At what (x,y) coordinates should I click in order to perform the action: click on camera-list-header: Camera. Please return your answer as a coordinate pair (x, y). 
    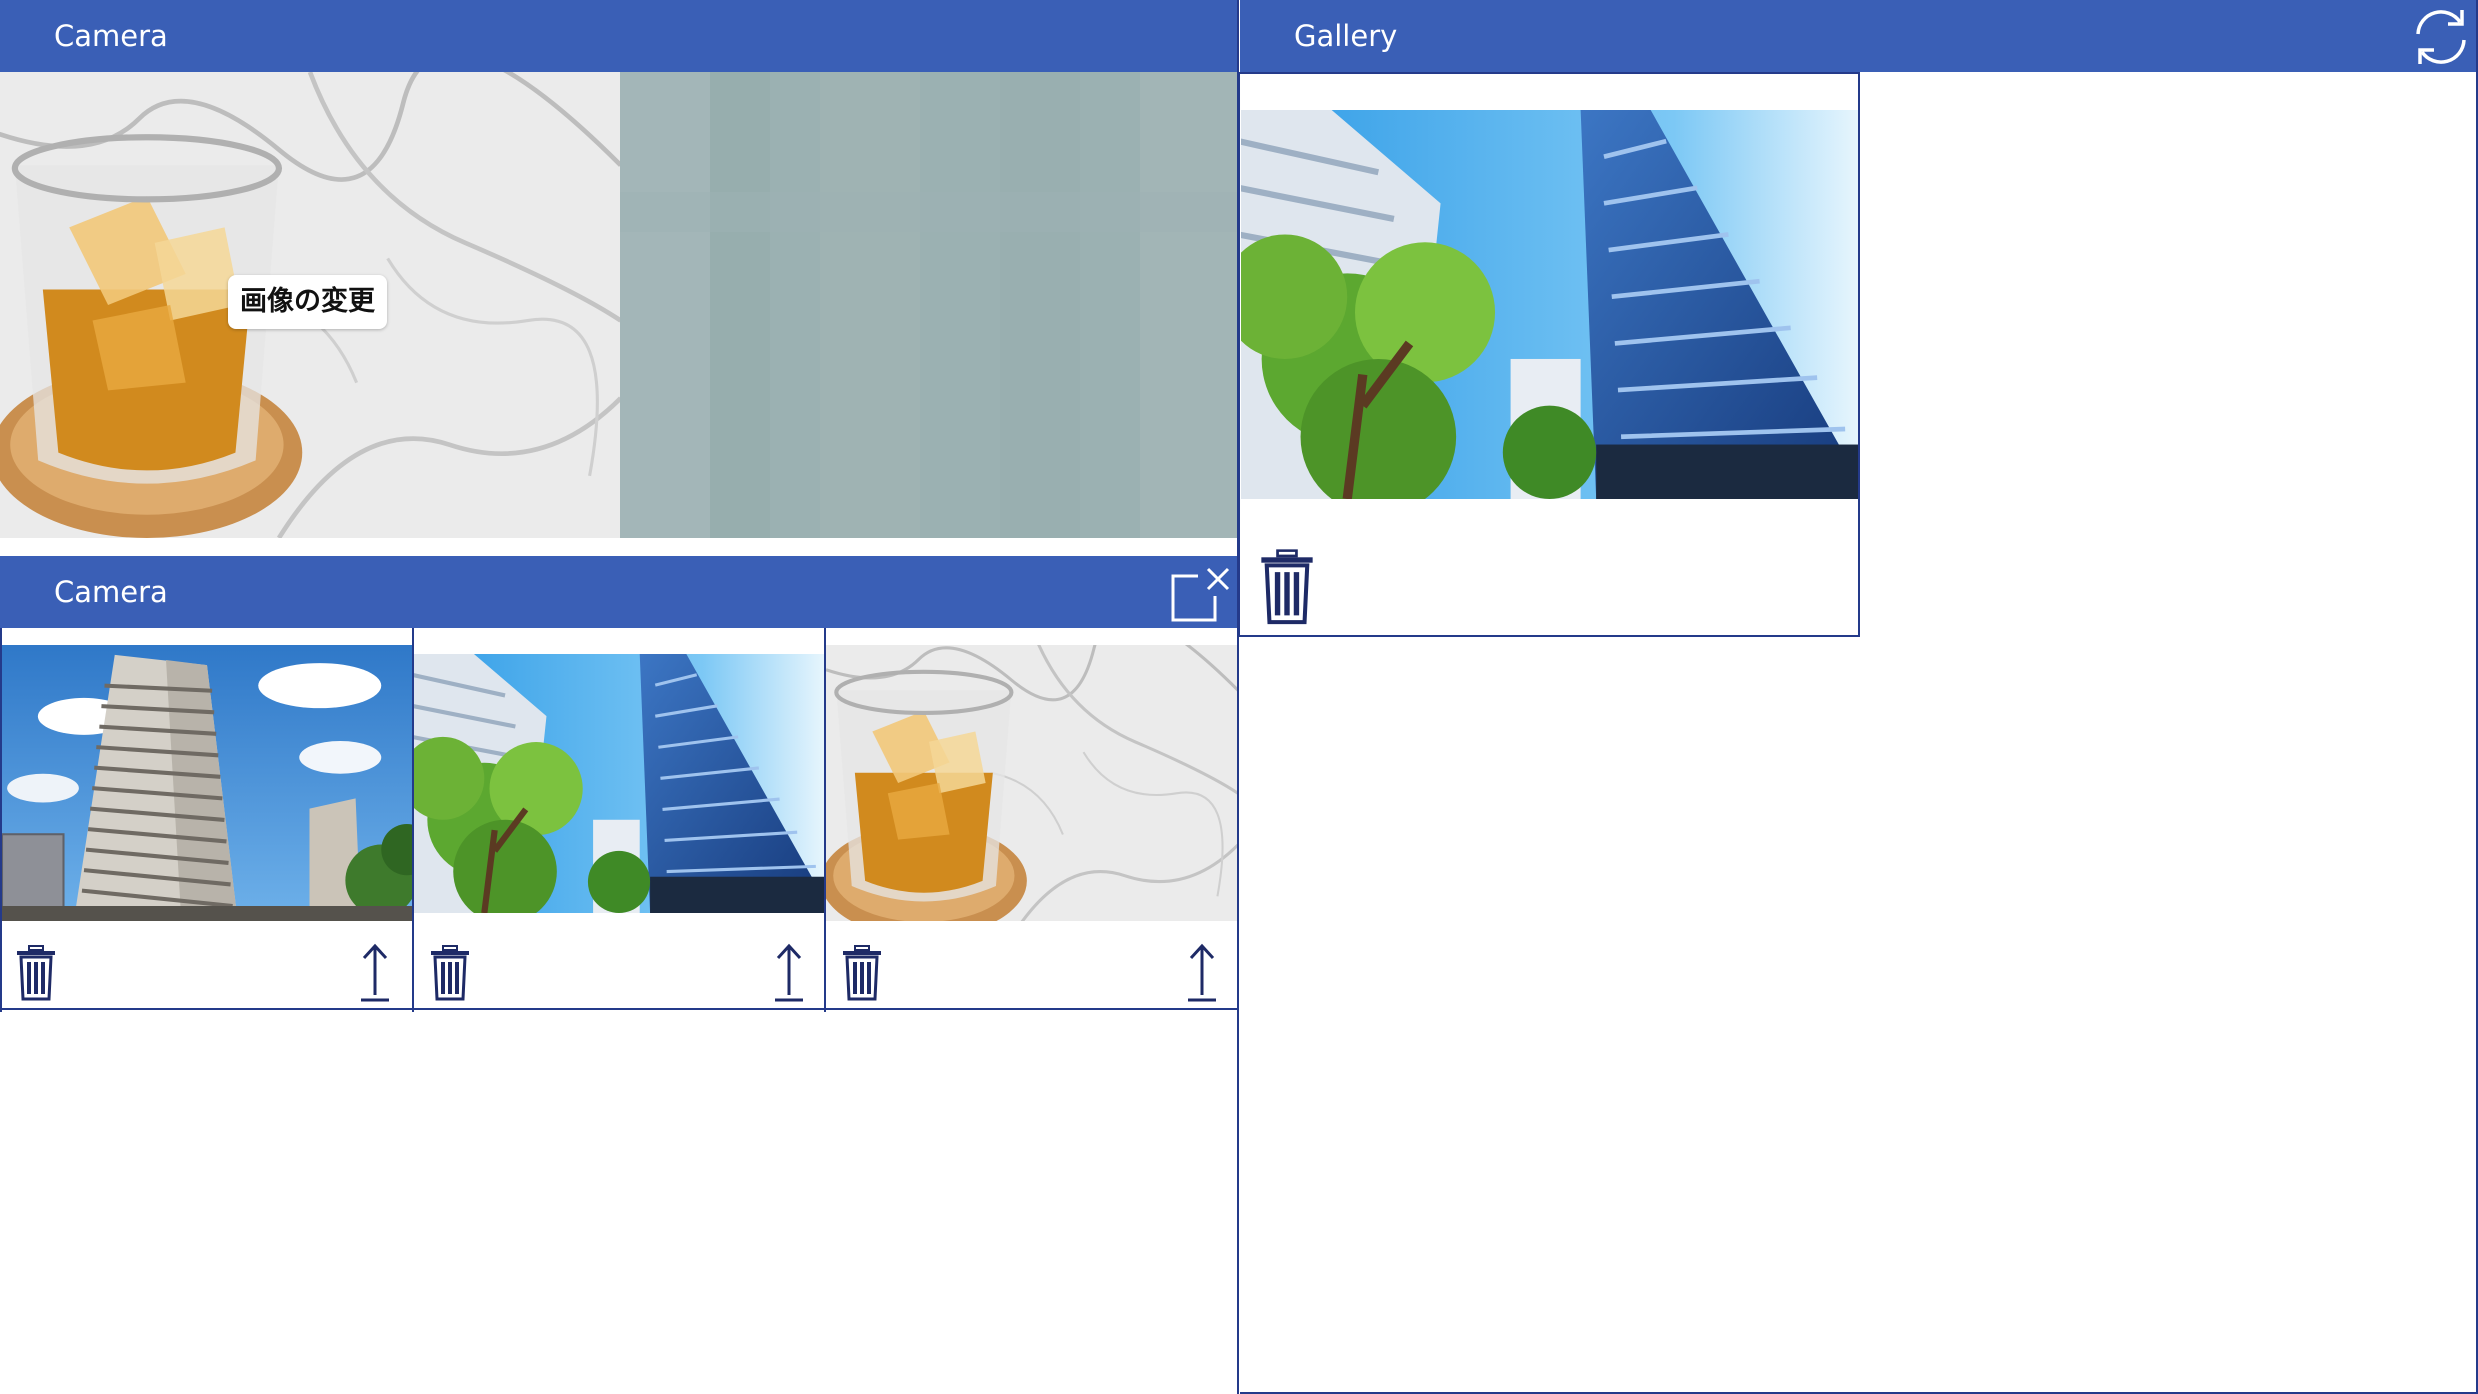
    Looking at the image, I should click on (619, 592).